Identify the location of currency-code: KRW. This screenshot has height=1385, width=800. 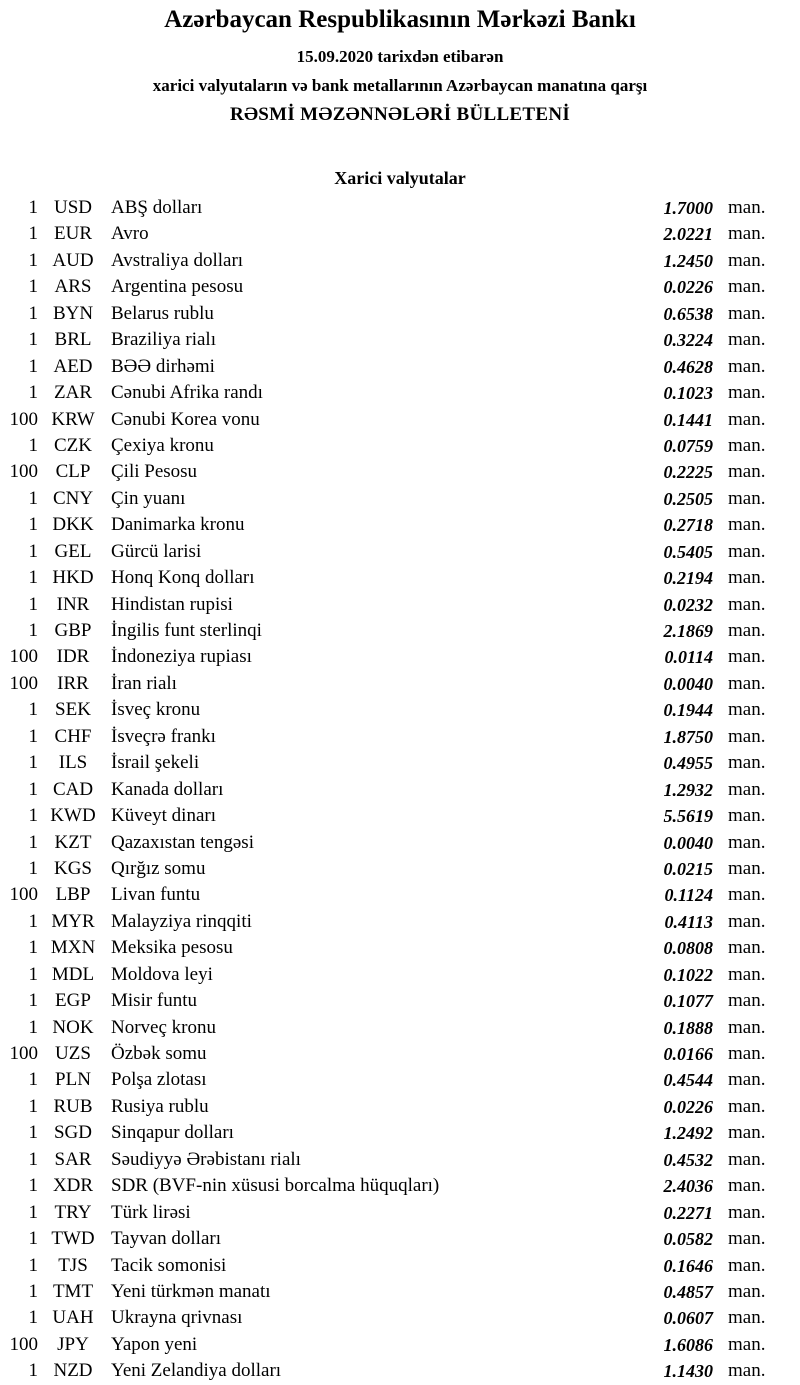
(73, 419).